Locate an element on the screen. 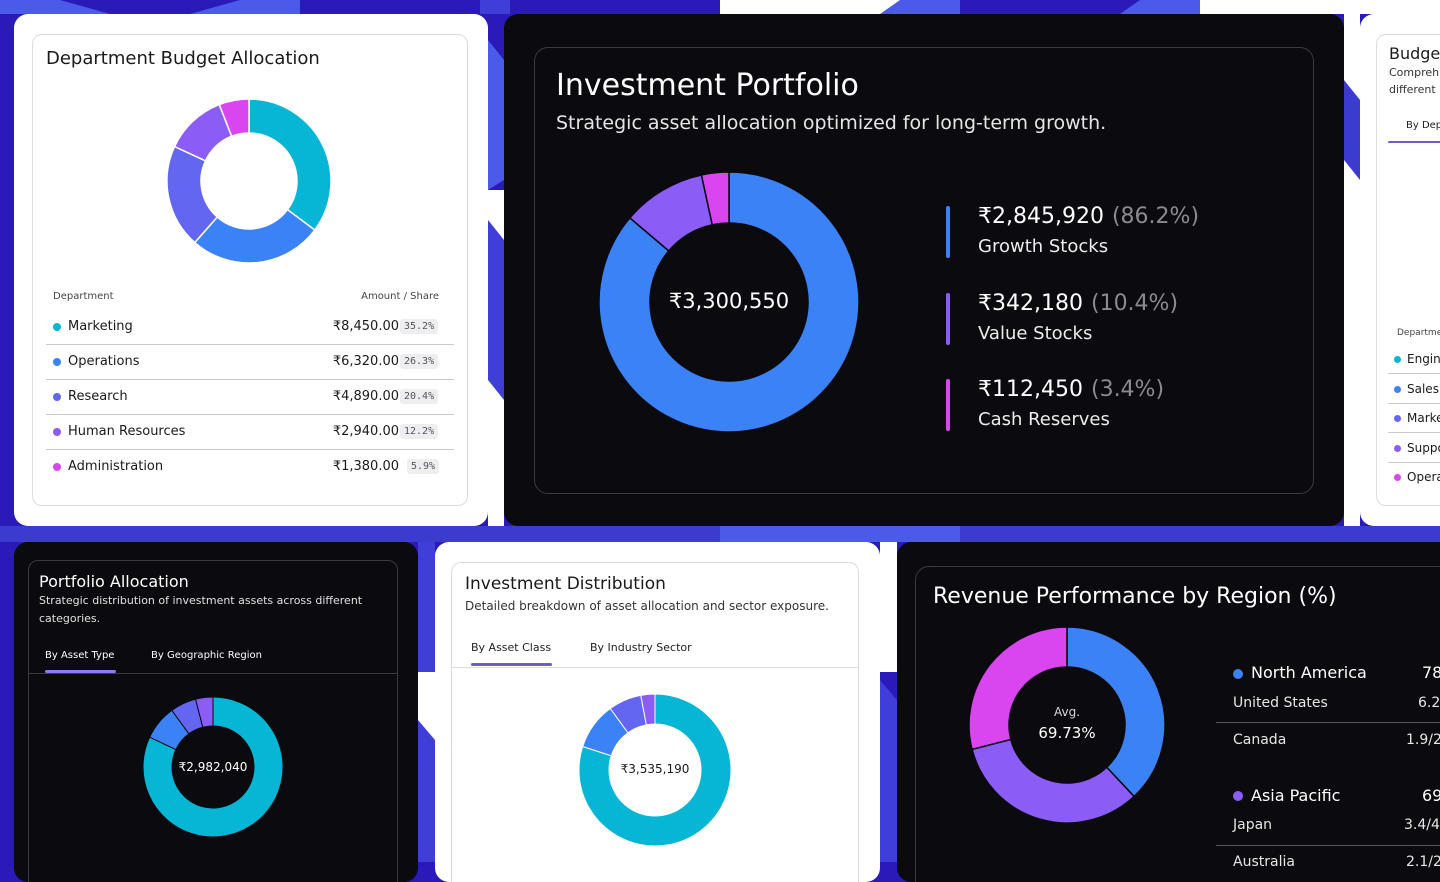 Image resolution: width=1440 pixels, height=882 pixels. distribution-donut-chart is located at coordinates (655, 770).